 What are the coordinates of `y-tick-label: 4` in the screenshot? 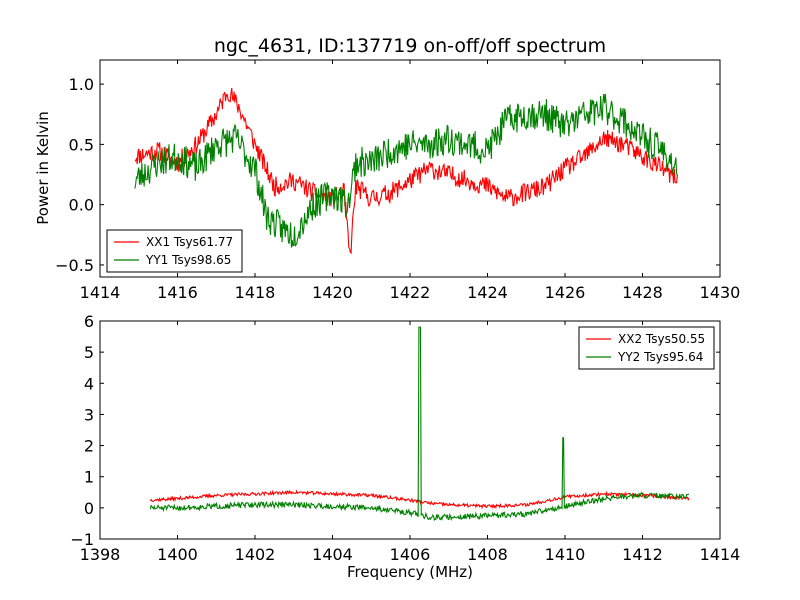 It's located at (89, 383).